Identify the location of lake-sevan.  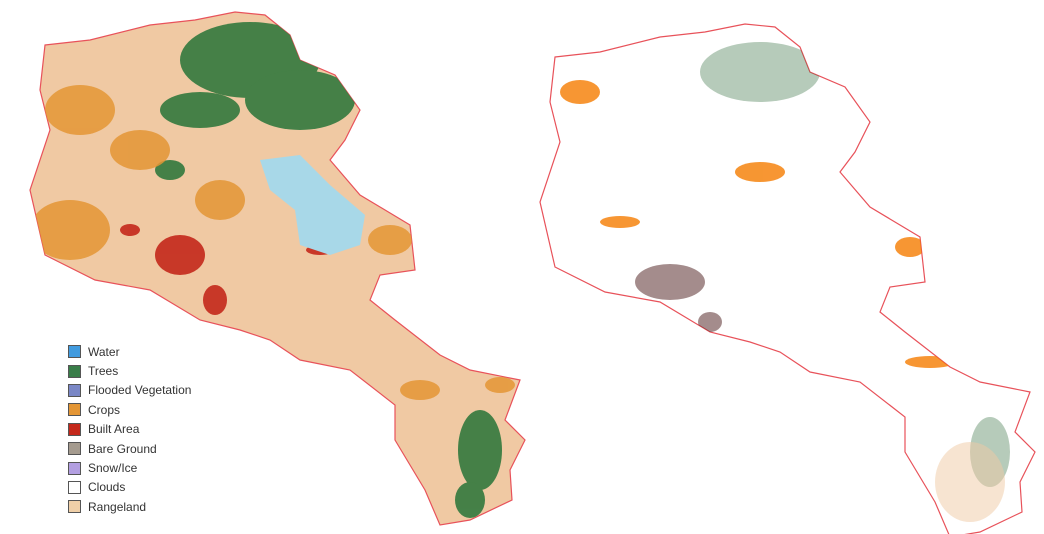
(312, 205).